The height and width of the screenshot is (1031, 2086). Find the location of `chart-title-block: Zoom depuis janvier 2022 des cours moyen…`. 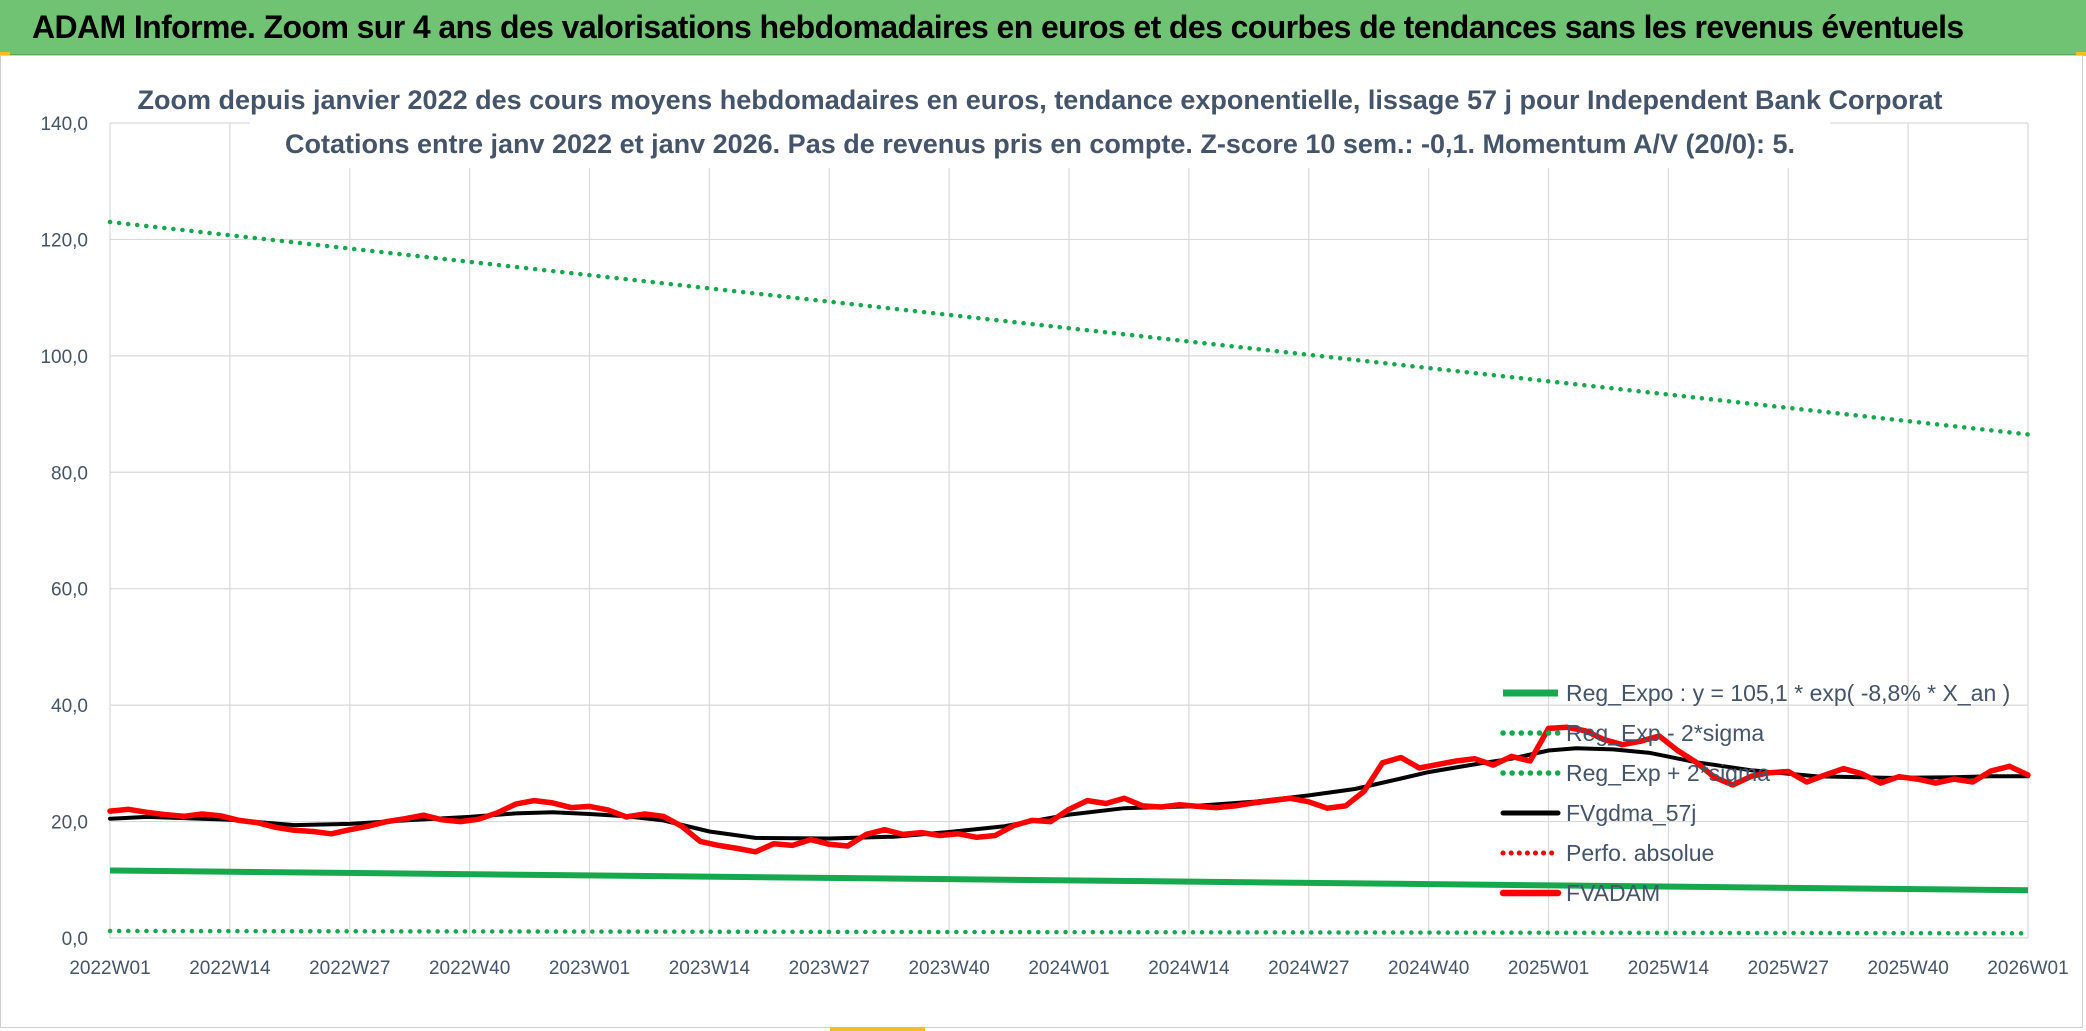

chart-title-block: Zoom depuis janvier 2022 des cours moyen… is located at coordinates (1040, 123).